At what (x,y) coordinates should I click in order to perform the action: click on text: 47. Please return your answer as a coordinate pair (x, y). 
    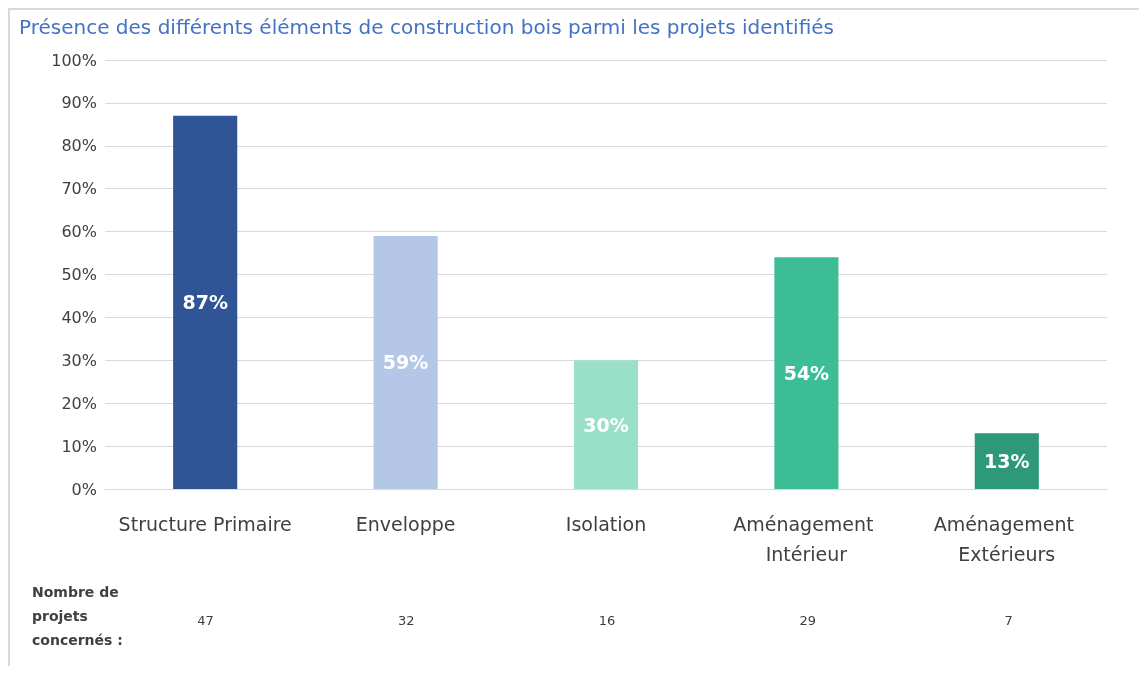
    Looking at the image, I should click on (205, 620).